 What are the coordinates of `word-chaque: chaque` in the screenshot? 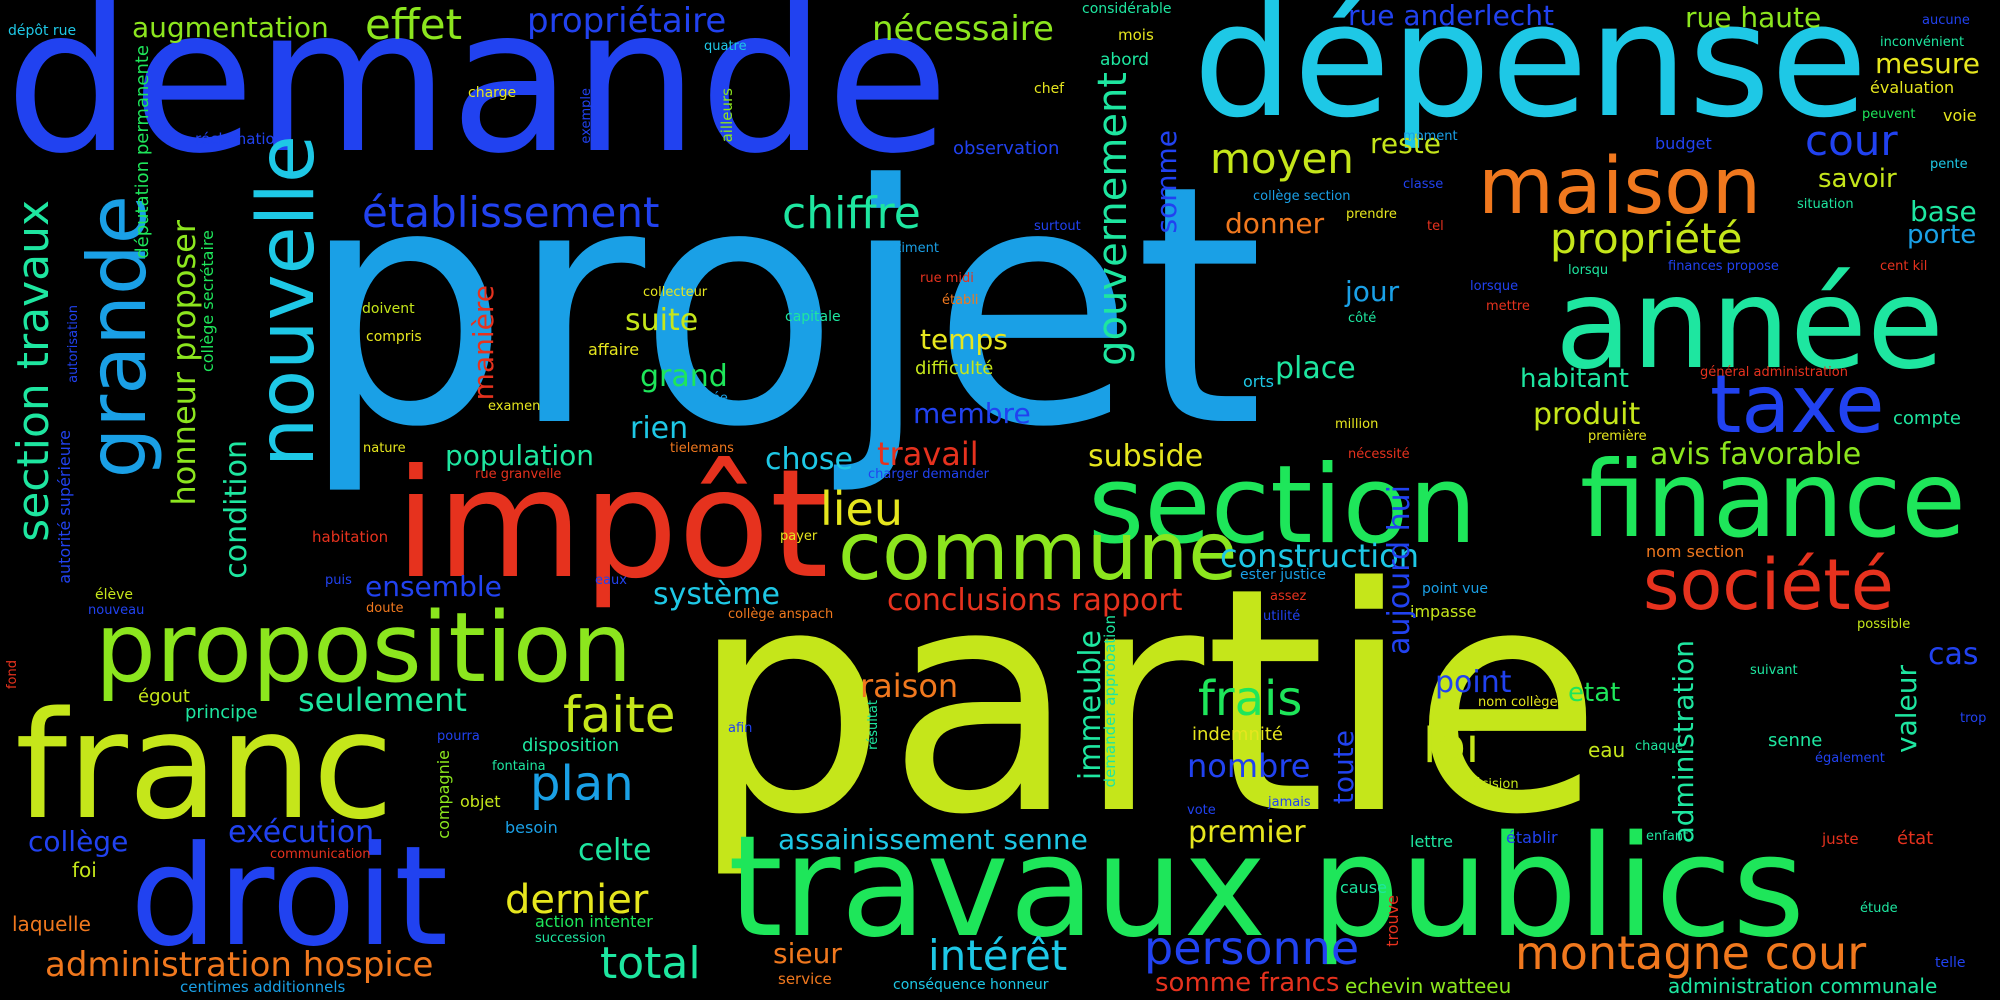 It's located at (1659, 746).